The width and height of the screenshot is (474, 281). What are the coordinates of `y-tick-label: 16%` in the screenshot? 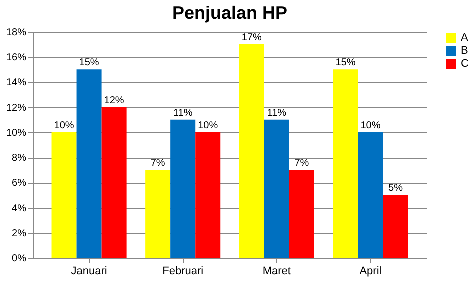 It's located at (16, 58).